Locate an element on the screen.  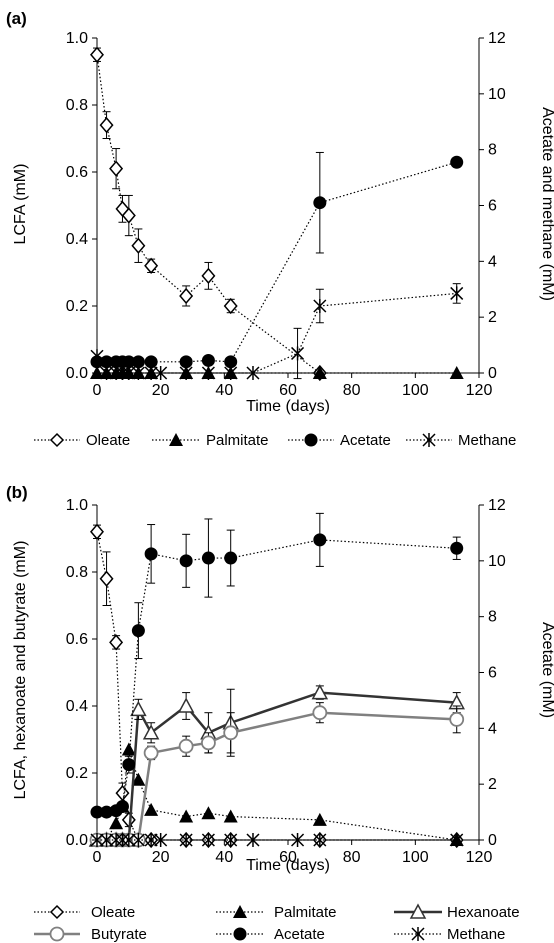
legend-asterisk-marker is located at coordinates (418, 934).